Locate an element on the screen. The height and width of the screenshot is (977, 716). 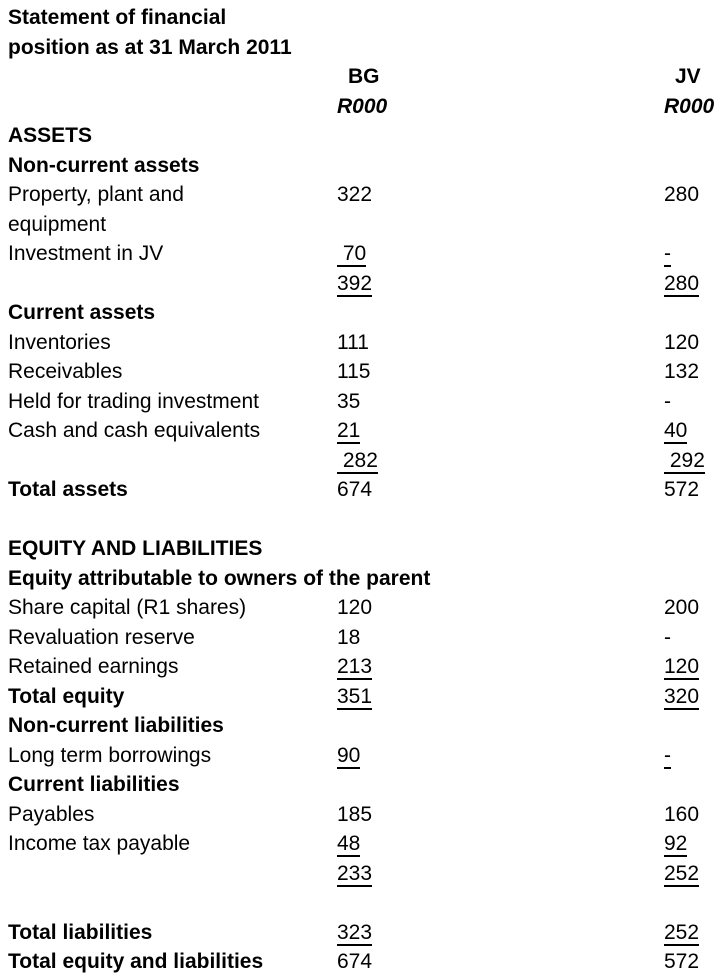
row-label: Share capital (R1 shares) is located at coordinates (127, 607).